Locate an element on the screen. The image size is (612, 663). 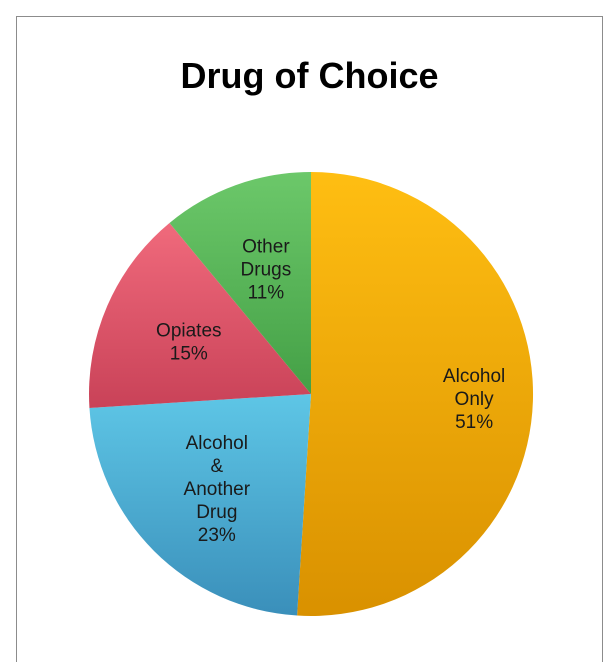
data-label-alcohol-only: Alcohol Only 51% is located at coordinates (474, 399).